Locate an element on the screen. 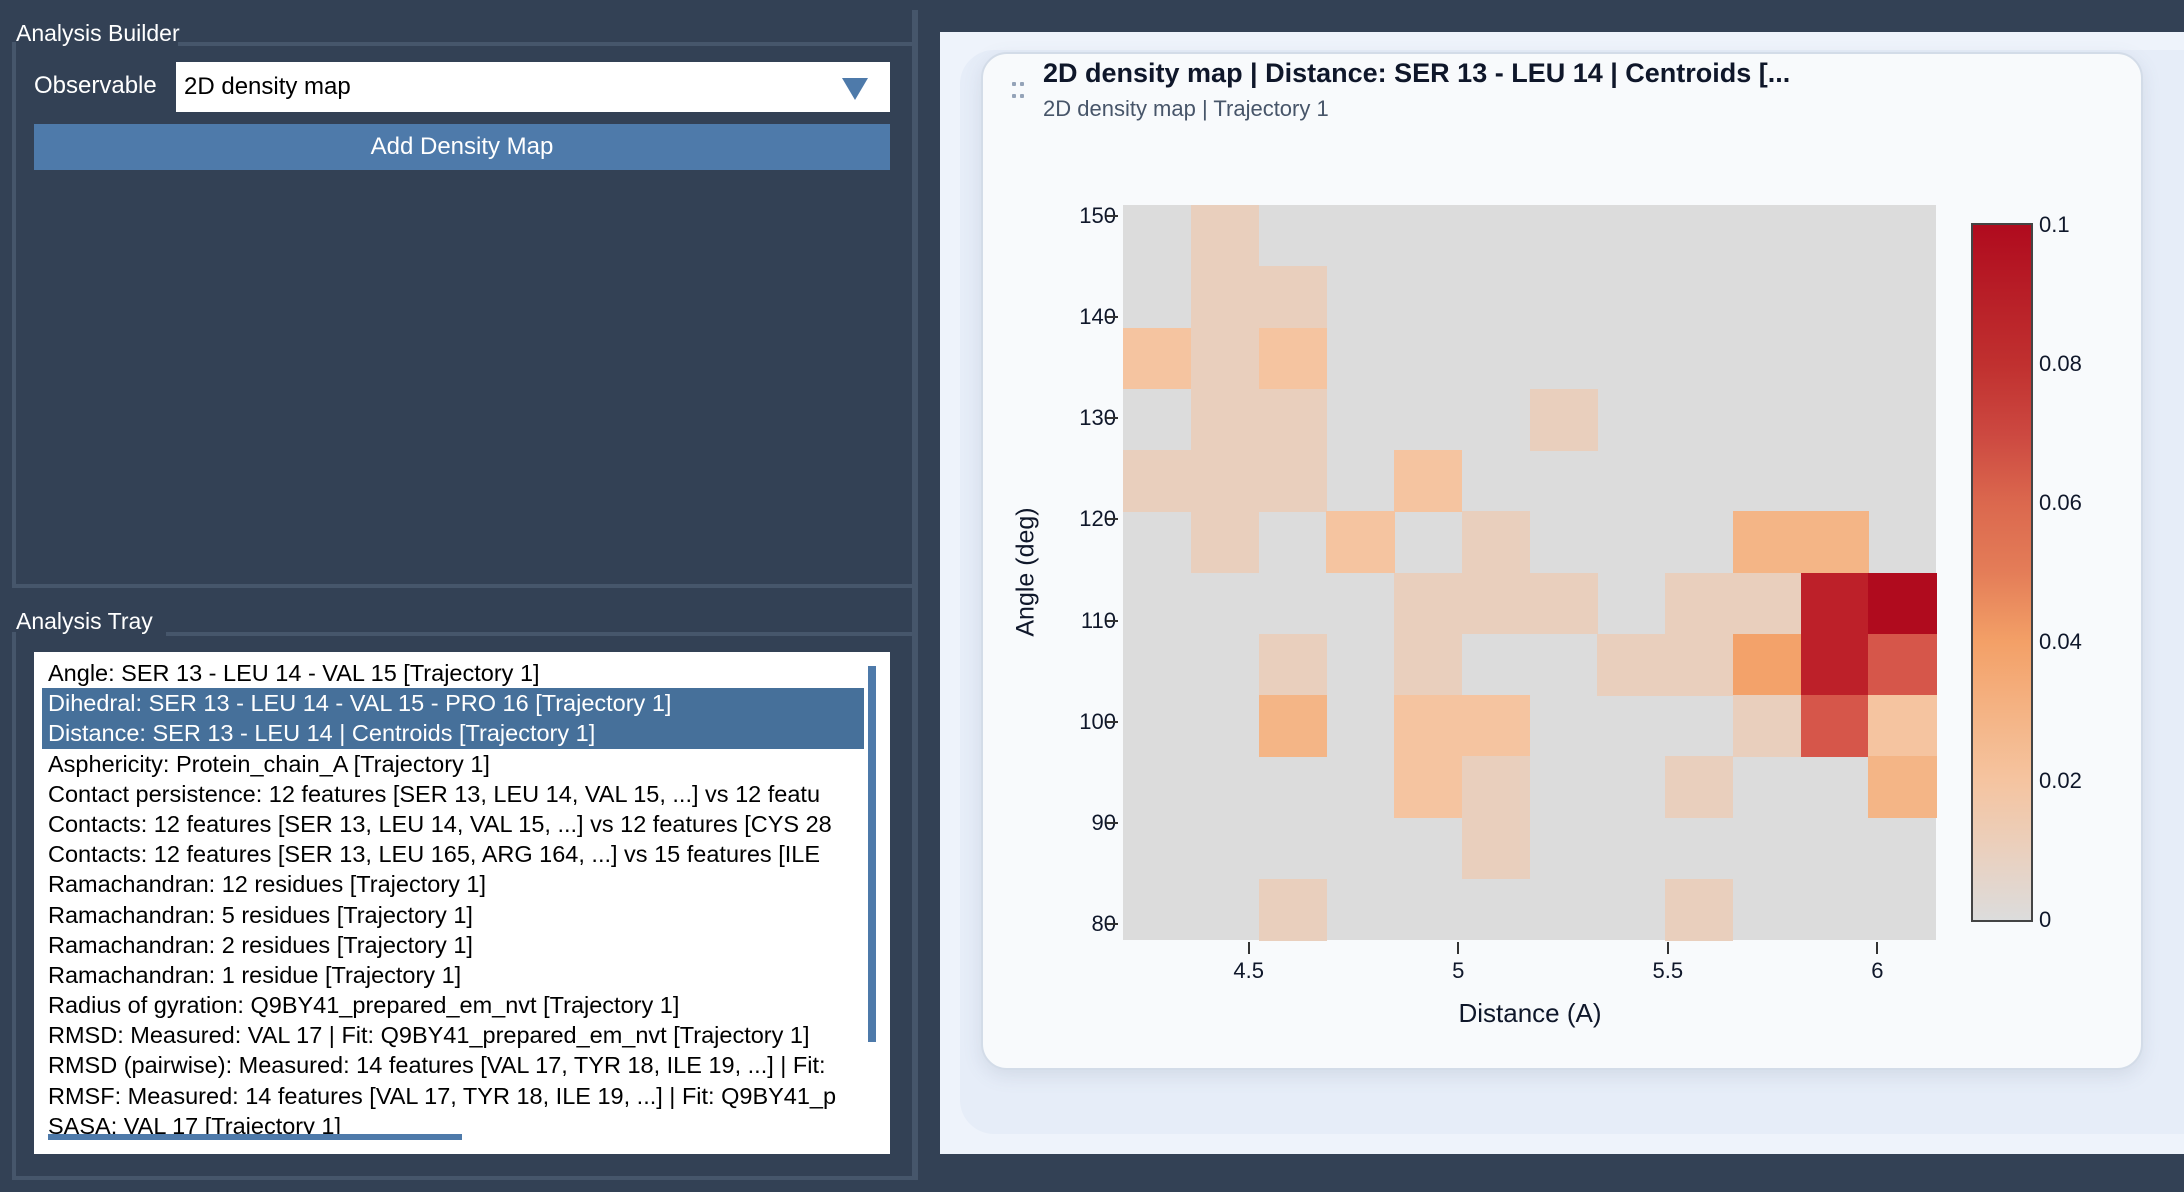  card-subtitle: 2D density map | Trajectory 1 is located at coordinates (1186, 108).